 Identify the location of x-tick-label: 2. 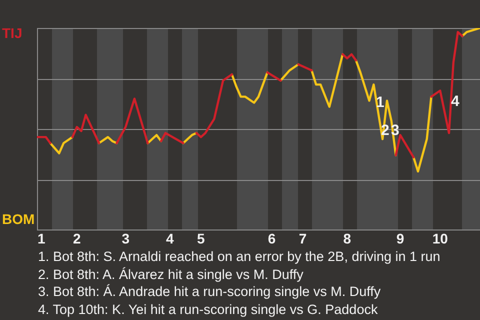
(76, 238).